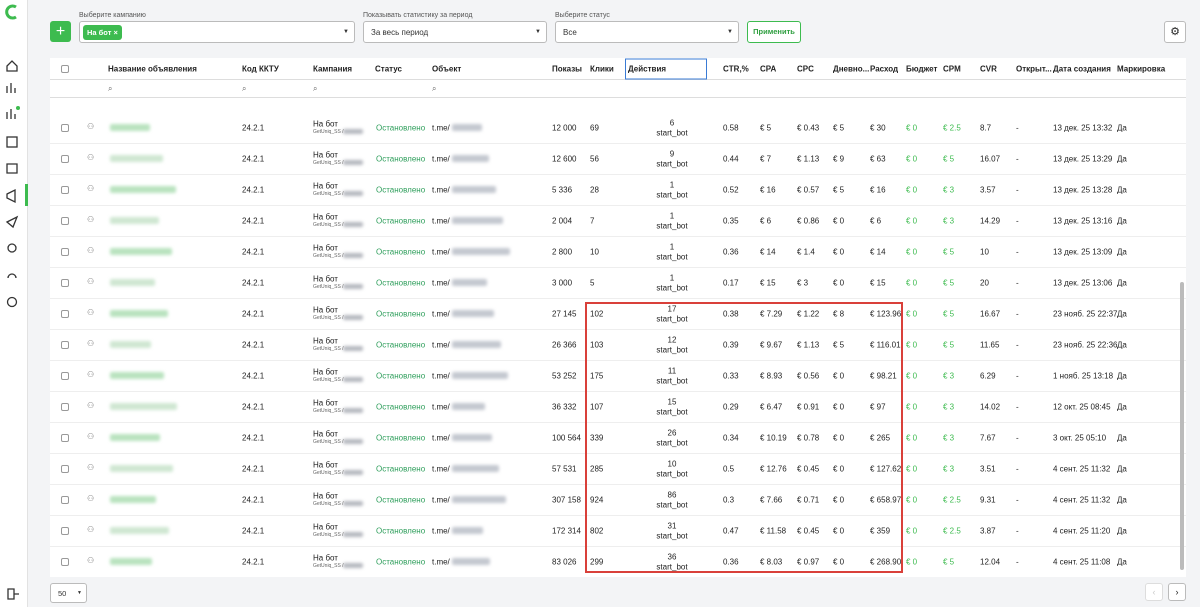  I want to click on column-header: CPA, so click(768, 69).